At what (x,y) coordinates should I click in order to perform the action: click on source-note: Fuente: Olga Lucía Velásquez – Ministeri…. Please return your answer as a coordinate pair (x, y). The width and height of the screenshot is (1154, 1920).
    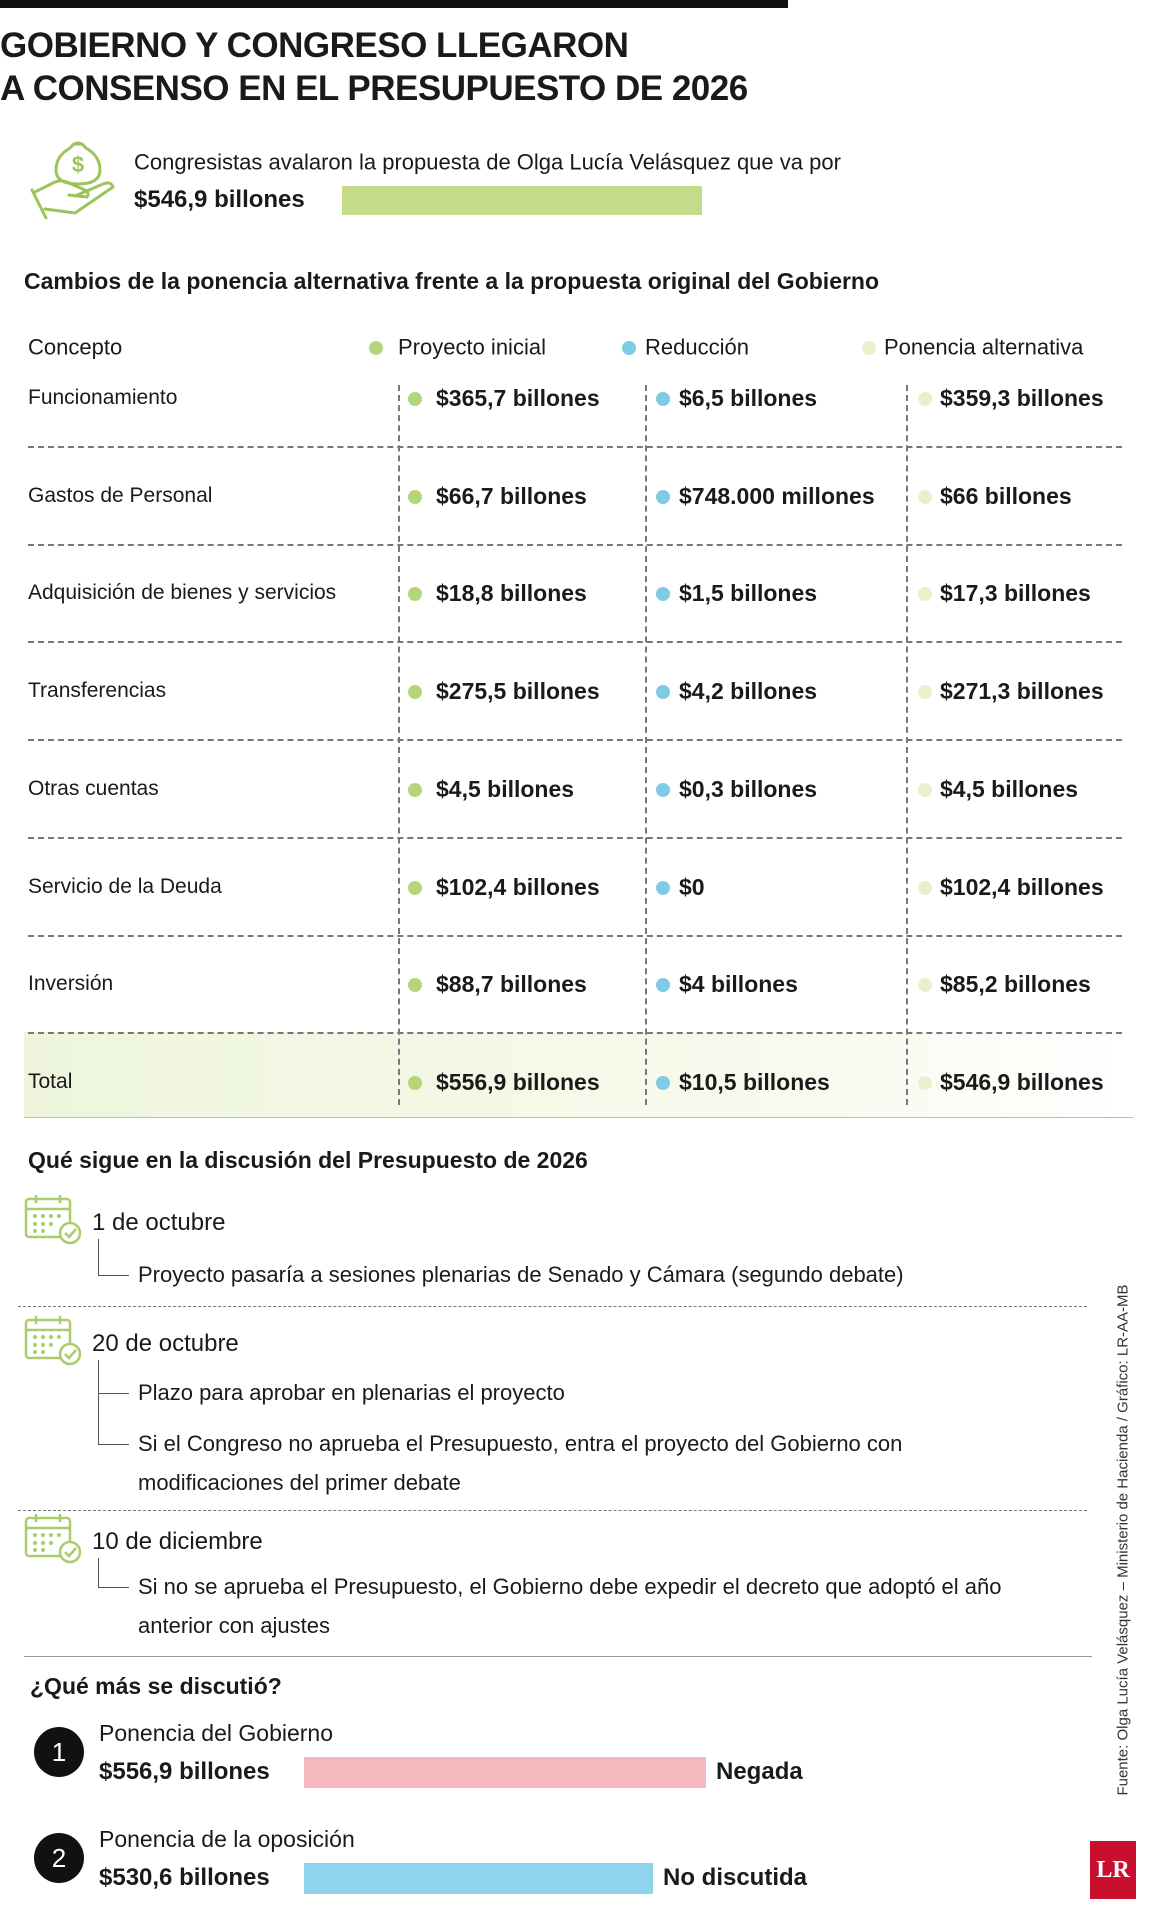
    Looking at the image, I should click on (1123, 1540).